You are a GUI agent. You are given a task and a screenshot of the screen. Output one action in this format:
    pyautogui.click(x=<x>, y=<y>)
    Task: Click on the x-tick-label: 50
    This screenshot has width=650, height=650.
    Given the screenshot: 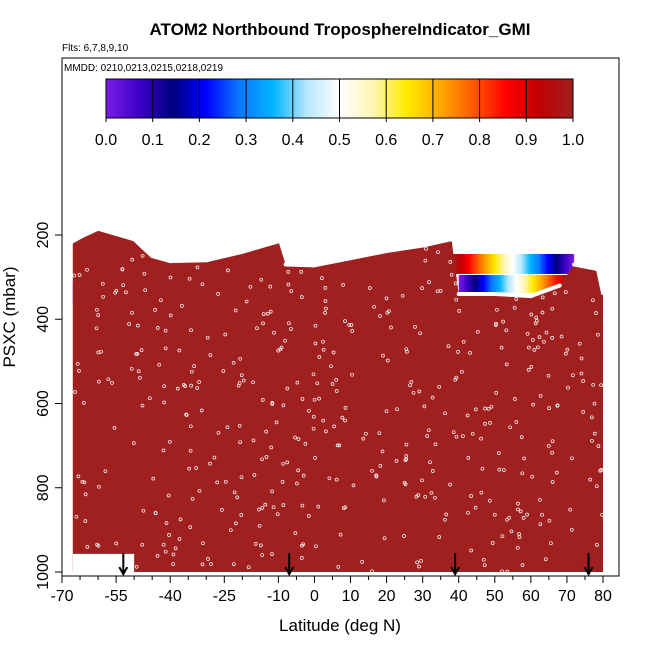 What is the action you would take?
    pyautogui.click(x=495, y=596)
    